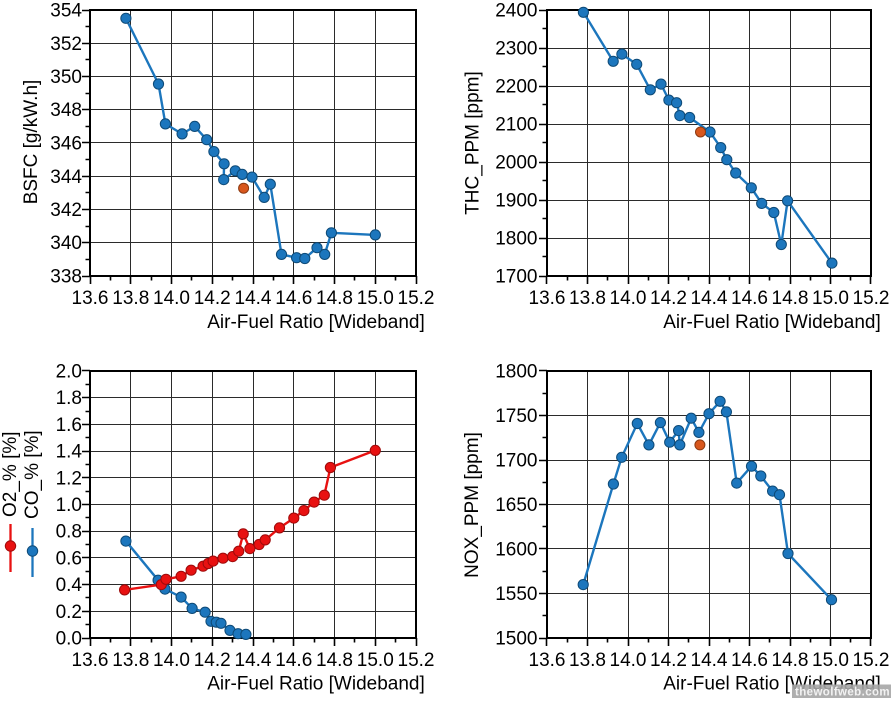 This screenshot has height=703, width=891. I want to click on svg-text: 1600, so click(516, 550).